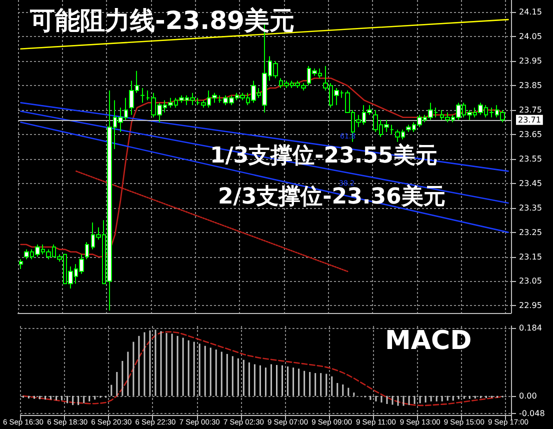  What do you see at coordinates (530, 281) in the screenshot?
I see `y-tick-label: 23.05` at bounding box center [530, 281].